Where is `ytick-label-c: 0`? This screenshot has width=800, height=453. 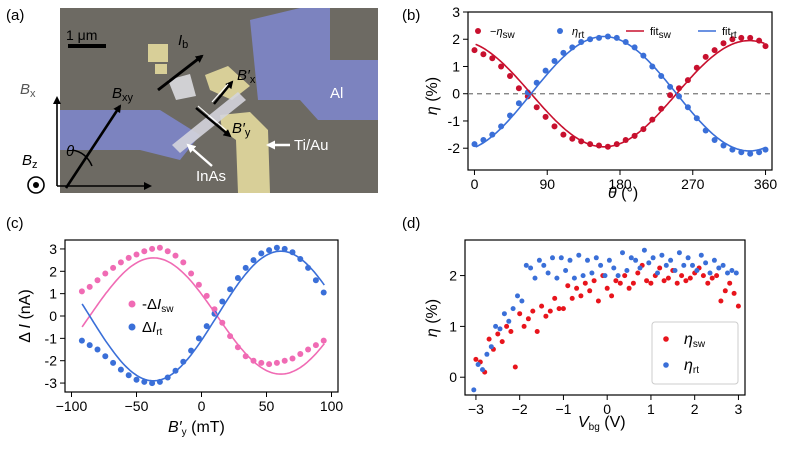
ytick-label-c: 0 is located at coordinates (53, 316).